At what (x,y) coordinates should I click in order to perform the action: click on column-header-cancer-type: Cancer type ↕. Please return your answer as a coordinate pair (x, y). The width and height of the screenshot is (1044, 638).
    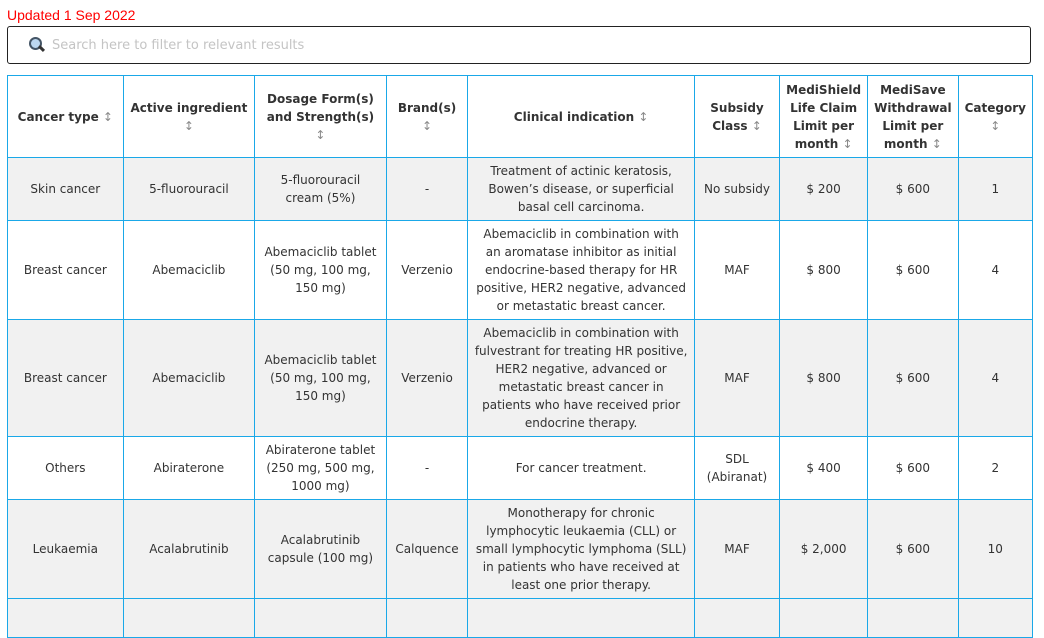
    Looking at the image, I should click on (65, 116).